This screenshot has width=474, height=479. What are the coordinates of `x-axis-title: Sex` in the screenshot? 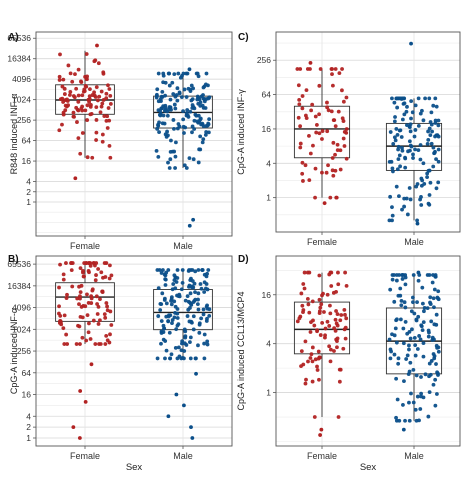 It's located at (368, 467).